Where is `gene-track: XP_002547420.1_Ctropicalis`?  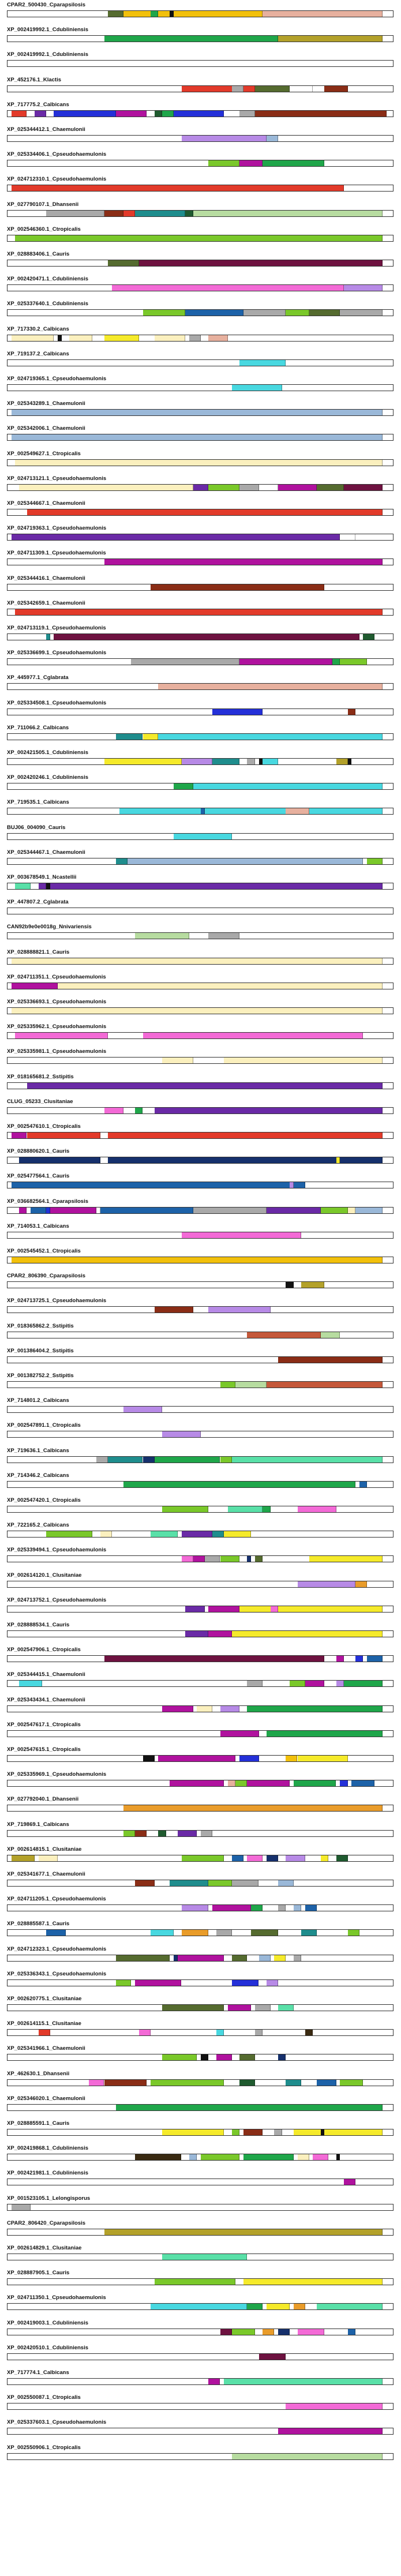 gene-track: XP_002547420.1_Ctropicalis is located at coordinates (200, 1508).